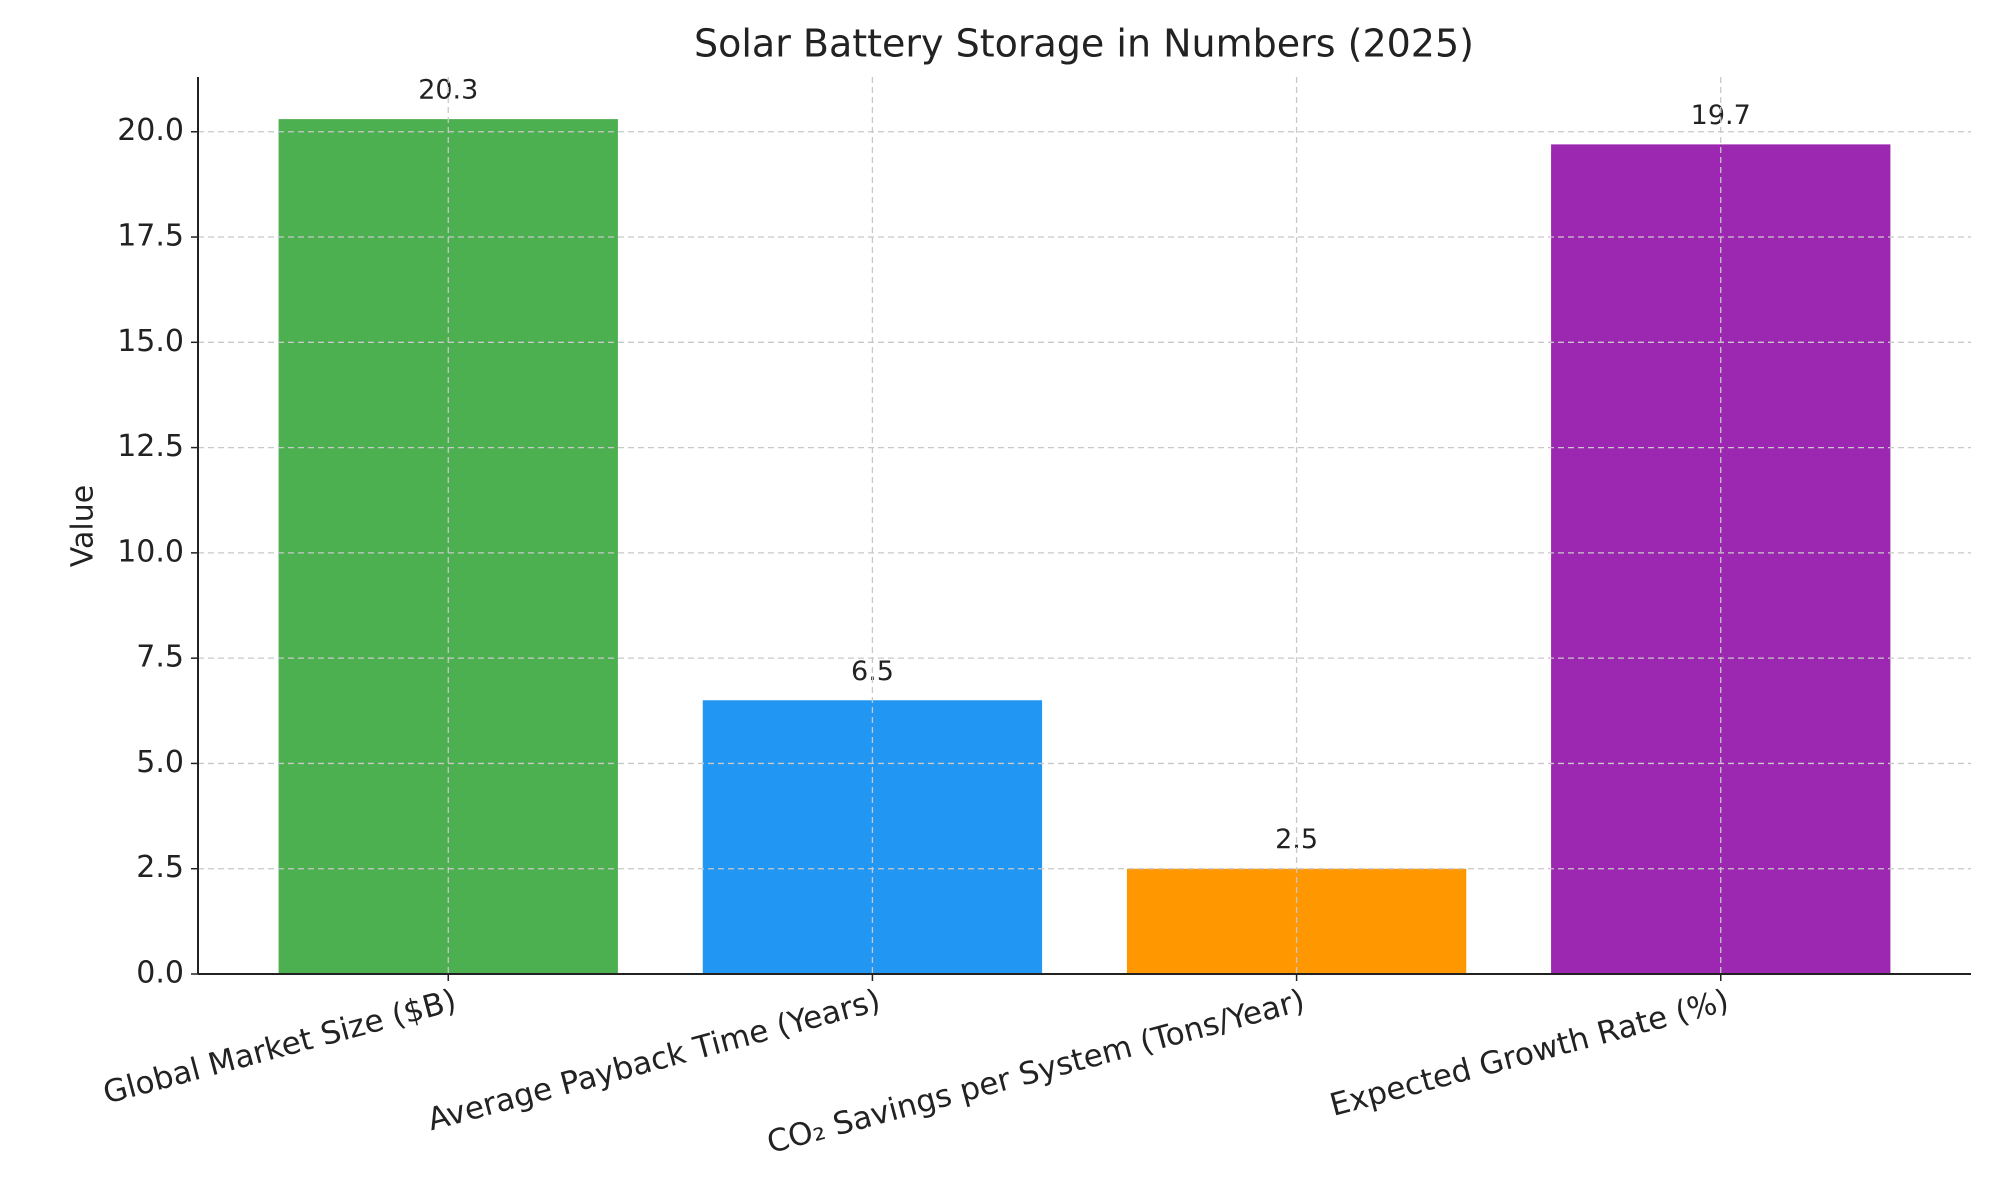 This screenshot has width=2000, height=1200. What do you see at coordinates (160, 867) in the screenshot?
I see `y-tick-label: 2.5` at bounding box center [160, 867].